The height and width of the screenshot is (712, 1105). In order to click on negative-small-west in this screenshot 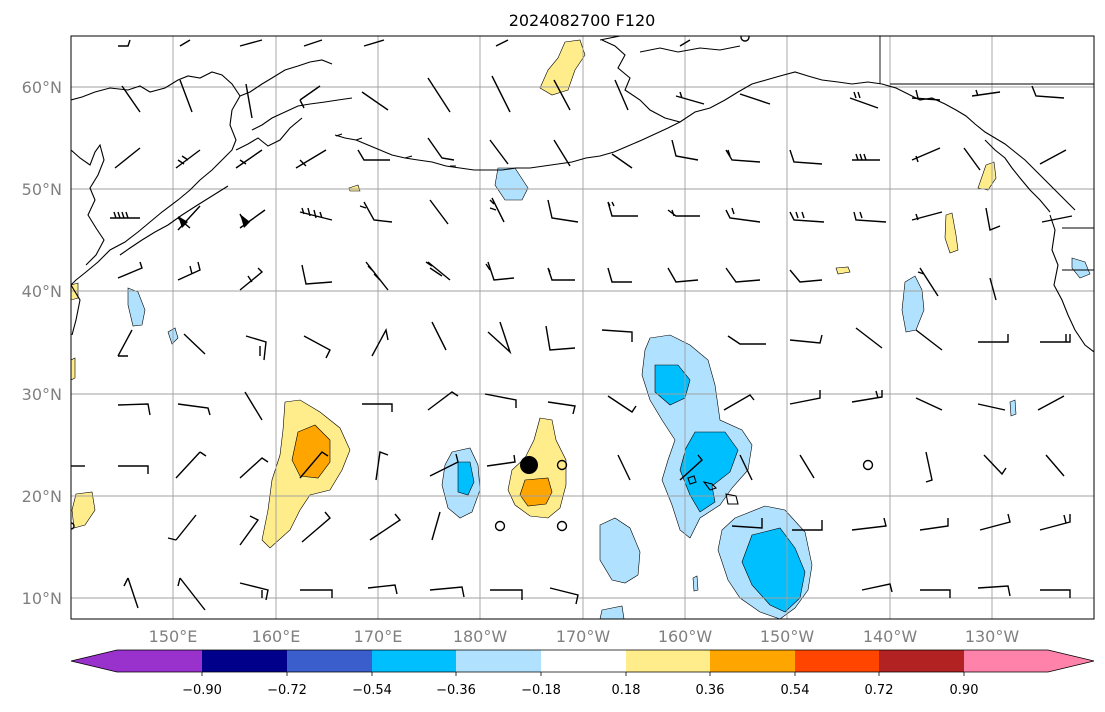, I will do `click(136, 307)`.